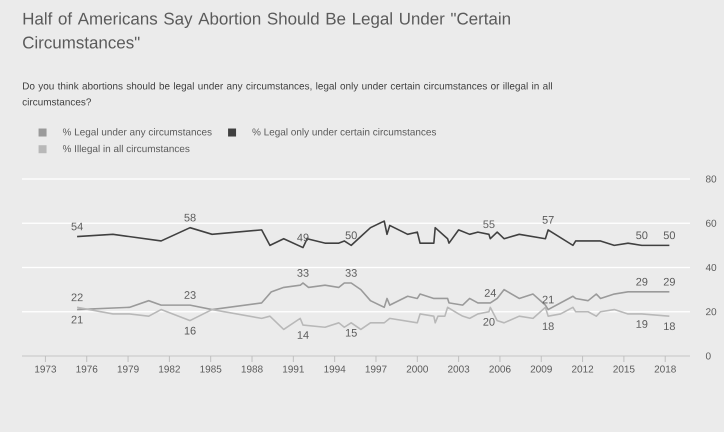 The height and width of the screenshot is (432, 724). What do you see at coordinates (711, 223) in the screenshot?
I see `y-tick-label: 60` at bounding box center [711, 223].